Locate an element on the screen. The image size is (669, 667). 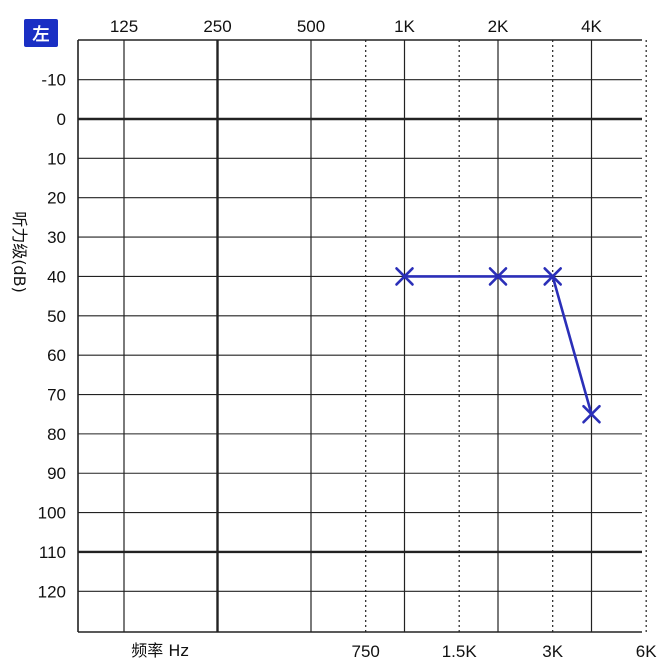
y-tick-label: 120 is located at coordinates (52, 591).